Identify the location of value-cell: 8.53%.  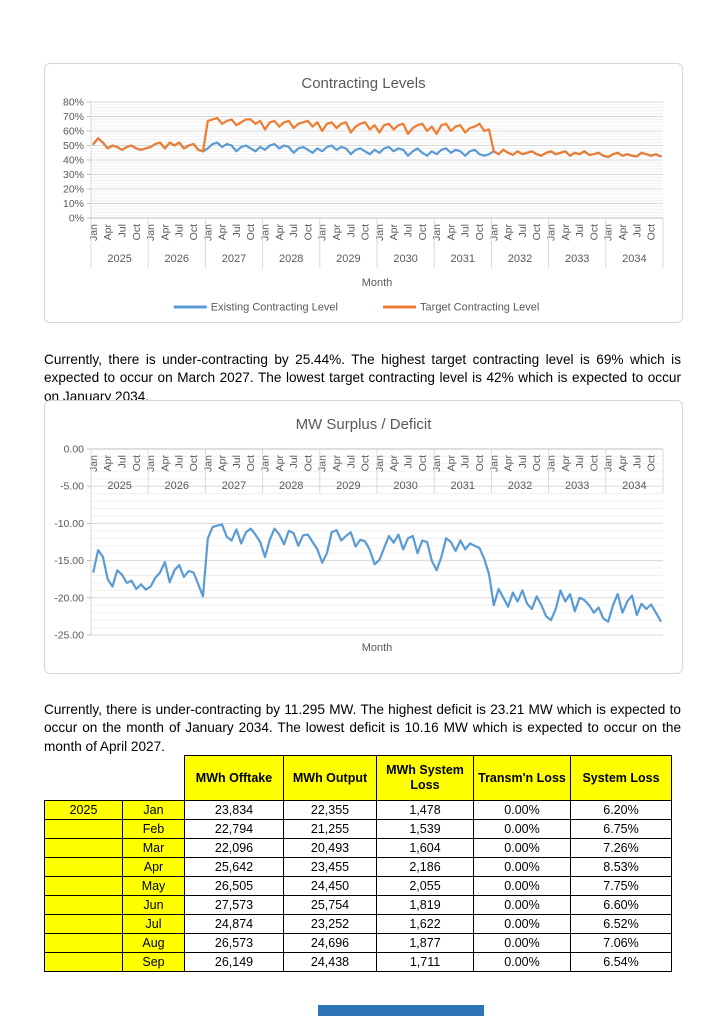
(621, 867).